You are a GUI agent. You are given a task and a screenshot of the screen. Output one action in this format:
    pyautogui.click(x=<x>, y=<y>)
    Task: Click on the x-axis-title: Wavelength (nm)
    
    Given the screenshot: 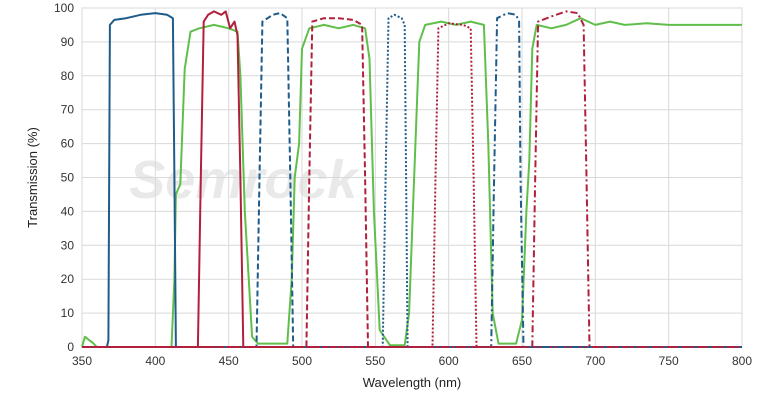 What is the action you would take?
    pyautogui.click(x=412, y=382)
    